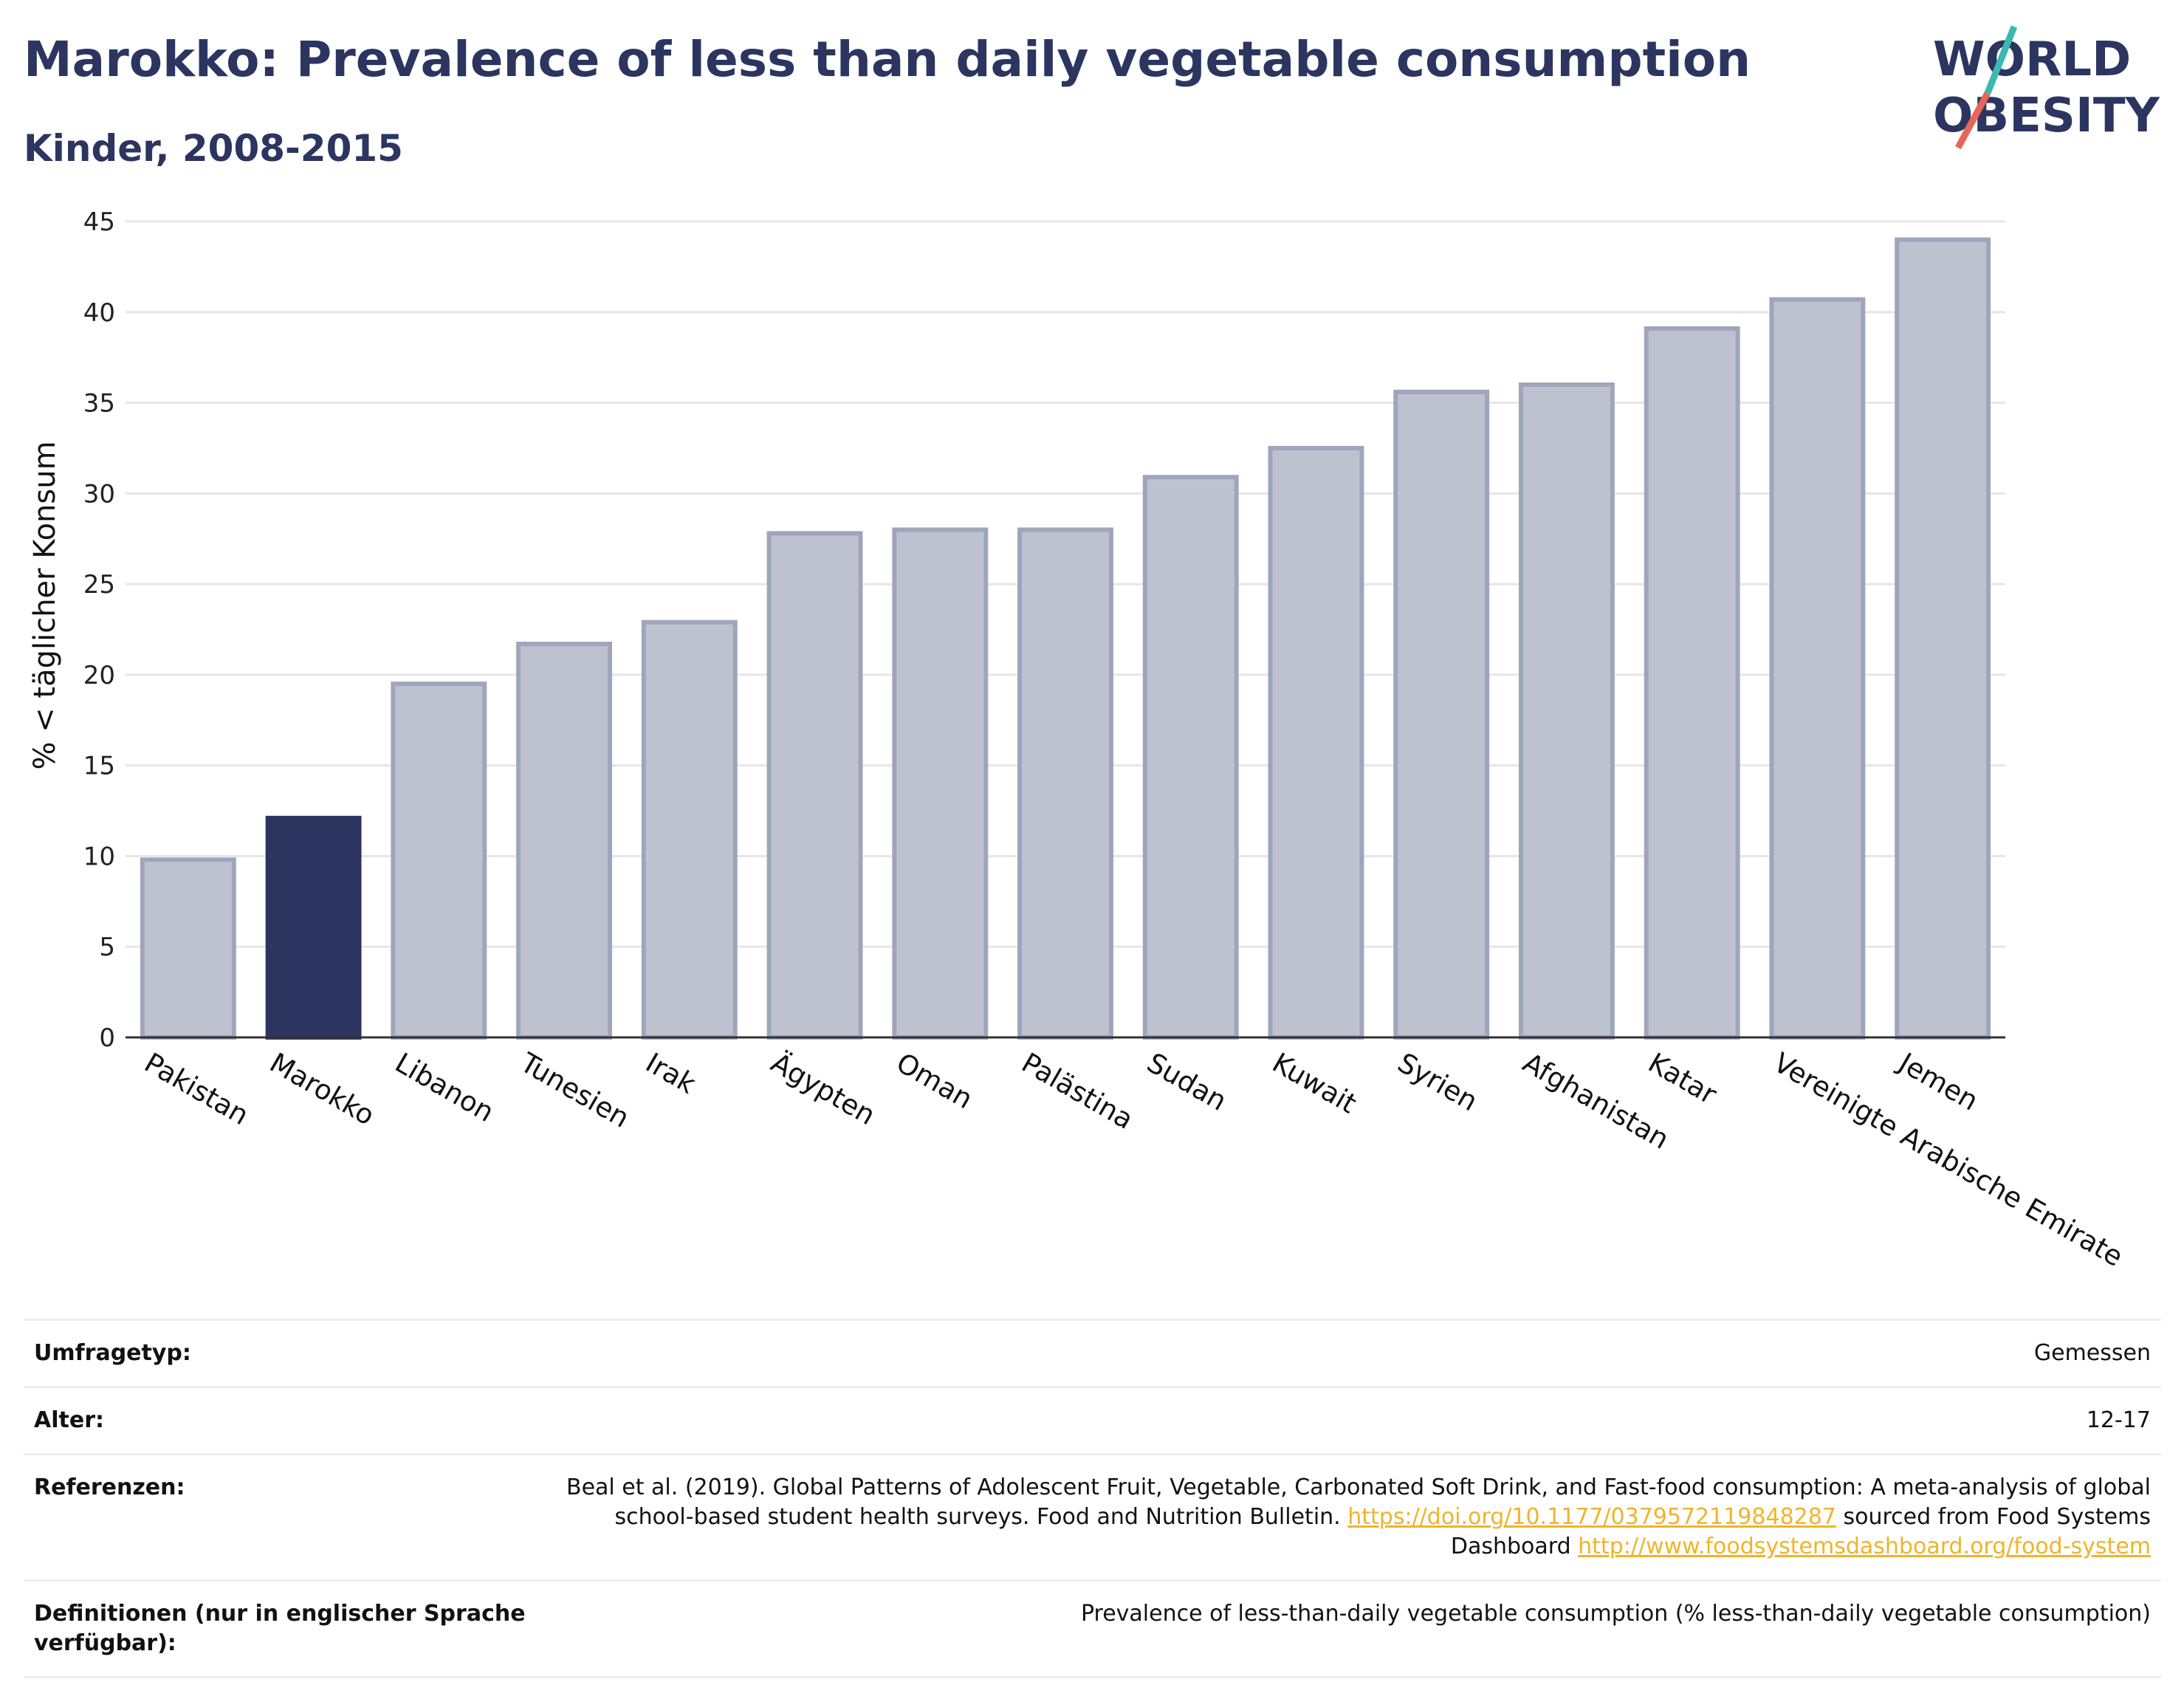  I want to click on survey-type-value: Gemessen, so click(1354, 1353).